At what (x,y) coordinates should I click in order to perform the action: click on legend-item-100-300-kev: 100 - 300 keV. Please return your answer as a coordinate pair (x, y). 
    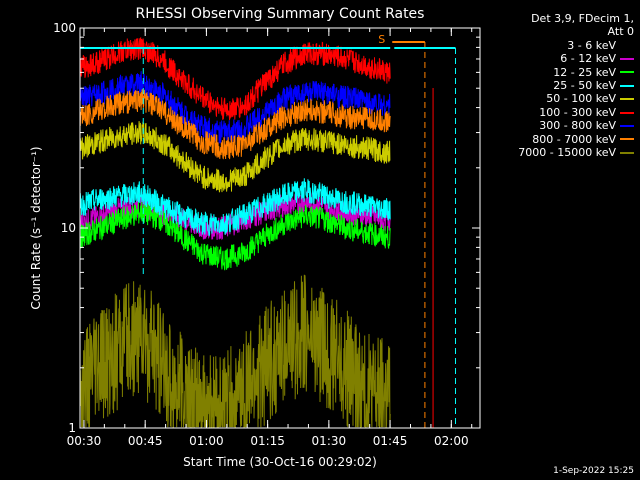
    Looking at the image, I should click on (556, 112).